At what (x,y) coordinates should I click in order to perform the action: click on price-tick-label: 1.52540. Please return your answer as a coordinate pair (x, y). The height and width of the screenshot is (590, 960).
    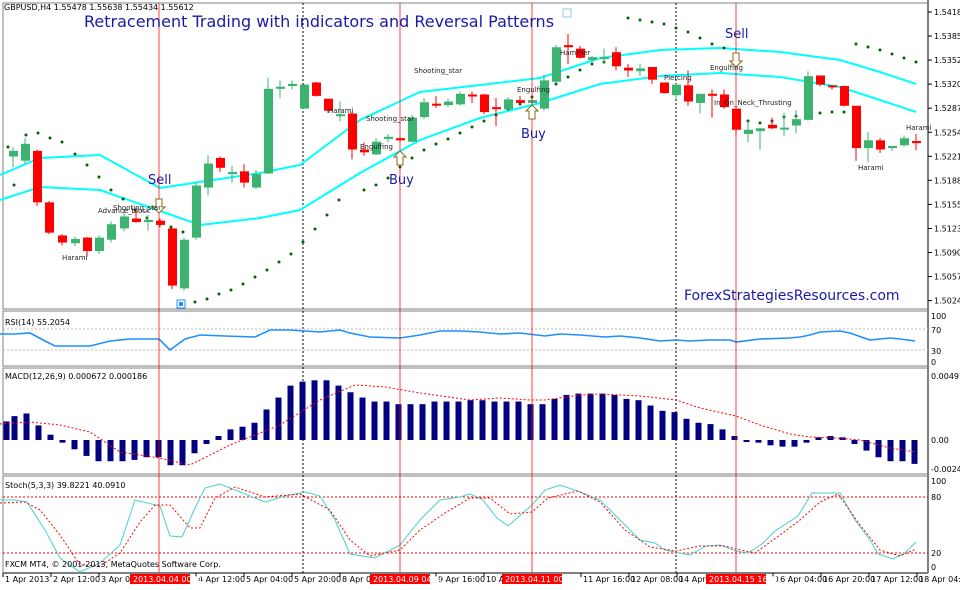
    Looking at the image, I should click on (947, 132).